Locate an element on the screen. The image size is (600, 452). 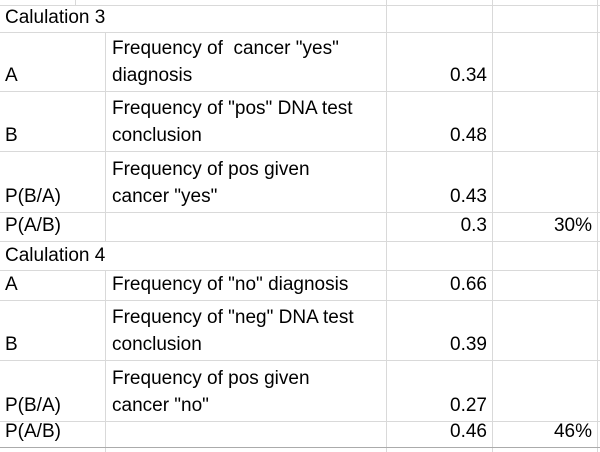
description-cell: Frequency of "pos" DNA test conclusion is located at coordinates (246, 121).